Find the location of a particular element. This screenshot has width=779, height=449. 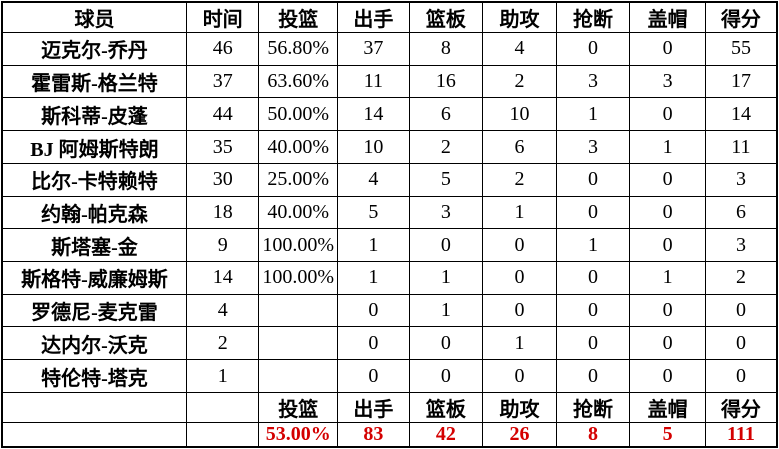

player-name-cell: 罗德尼-麦克雷 is located at coordinates (94, 310).